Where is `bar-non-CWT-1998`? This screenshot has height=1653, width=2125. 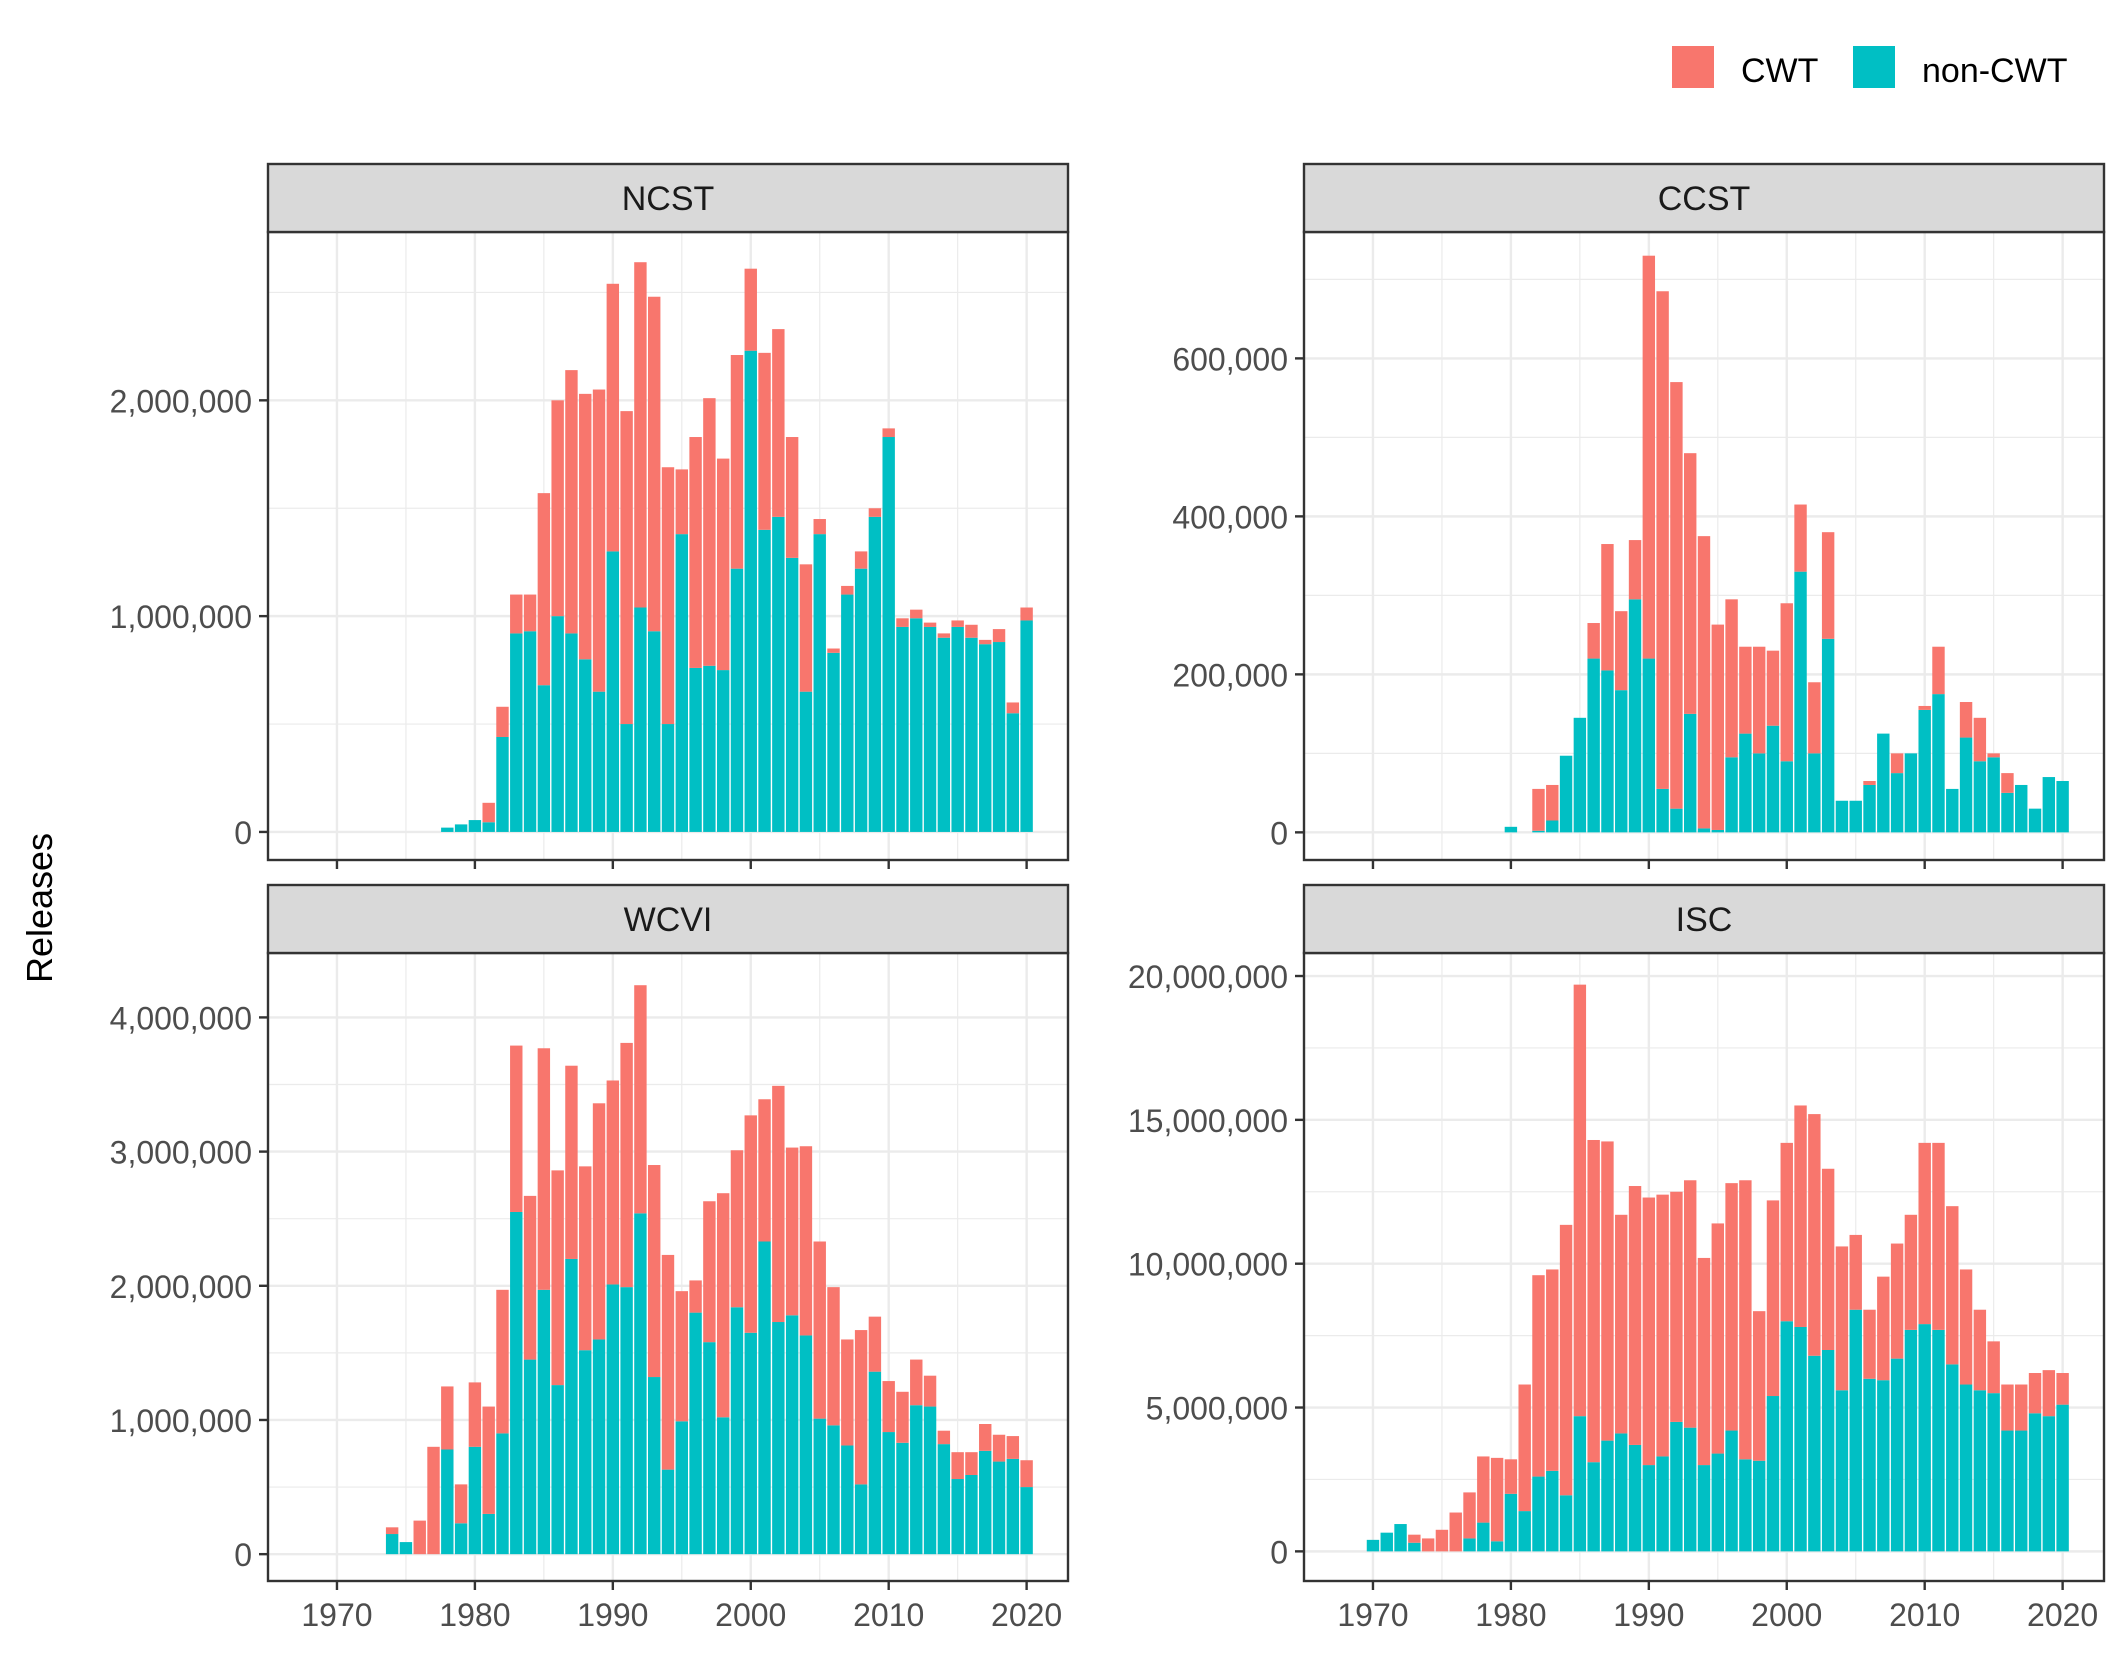 bar-non-CWT-1998 is located at coordinates (1759, 793).